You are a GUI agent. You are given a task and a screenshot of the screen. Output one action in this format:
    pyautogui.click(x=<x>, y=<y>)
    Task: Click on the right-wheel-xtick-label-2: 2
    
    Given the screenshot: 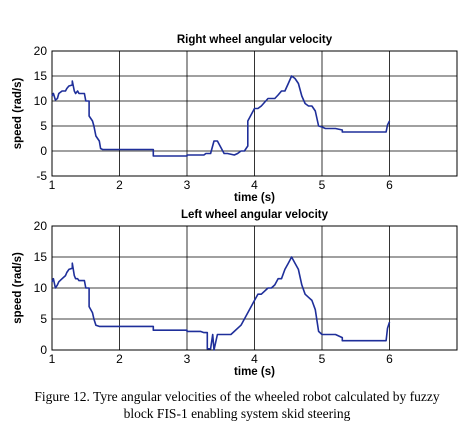 What is the action you would take?
    pyautogui.click(x=119, y=185)
    